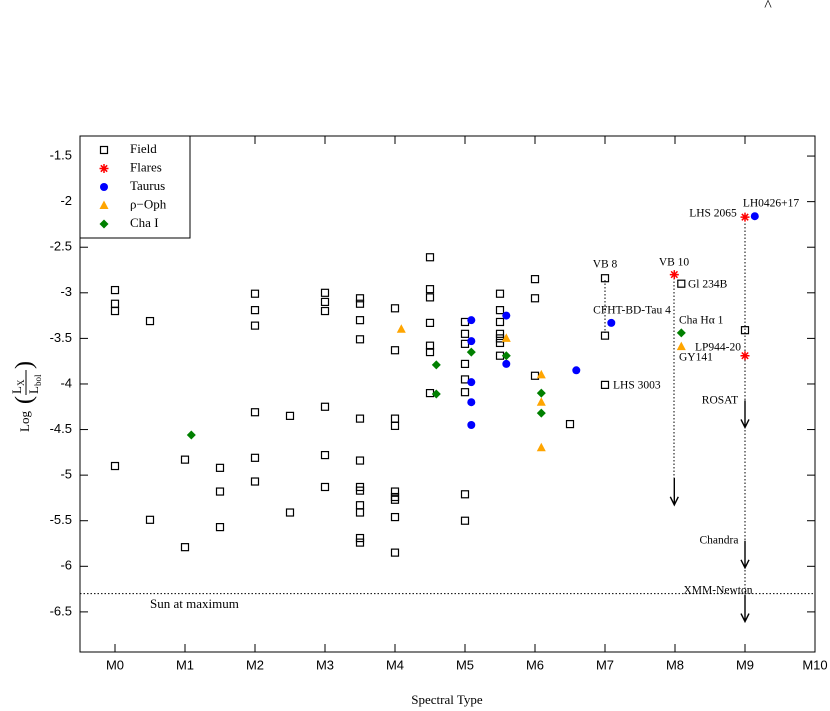  What do you see at coordinates (185, 664) in the screenshot?
I see `x-tick-label: M1` at bounding box center [185, 664].